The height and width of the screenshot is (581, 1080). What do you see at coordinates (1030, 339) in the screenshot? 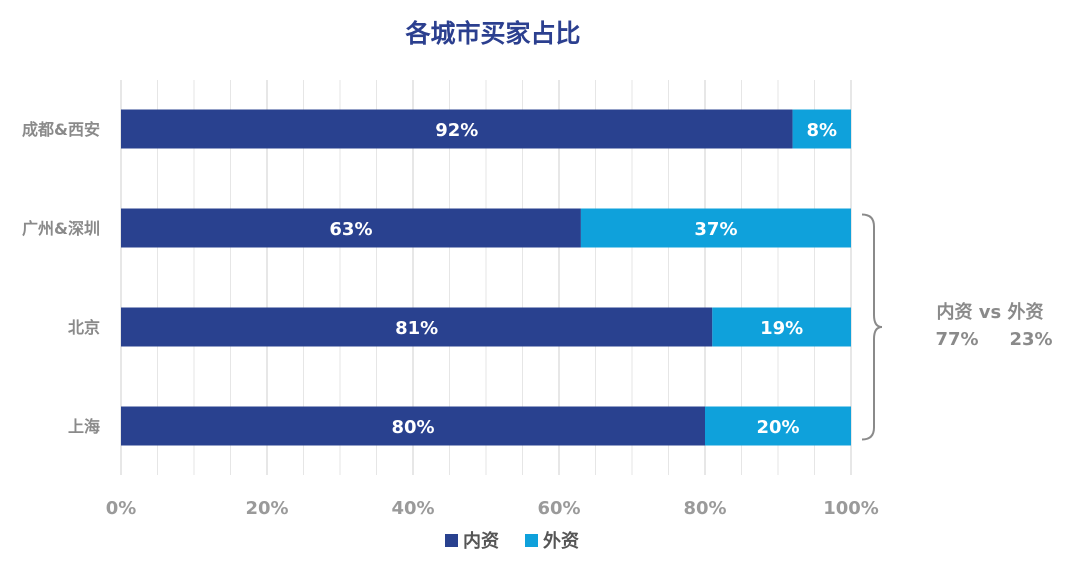
I see `annotation-foreign-share: 23%` at bounding box center [1030, 339].